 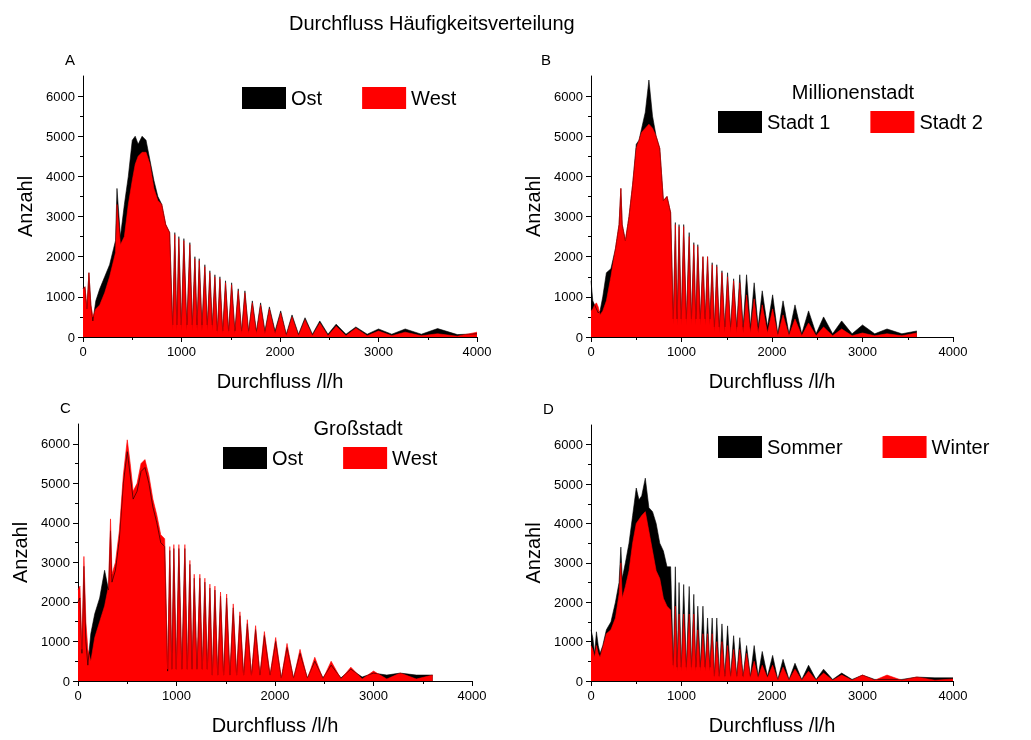 I want to click on text: B, so click(x=546, y=59).